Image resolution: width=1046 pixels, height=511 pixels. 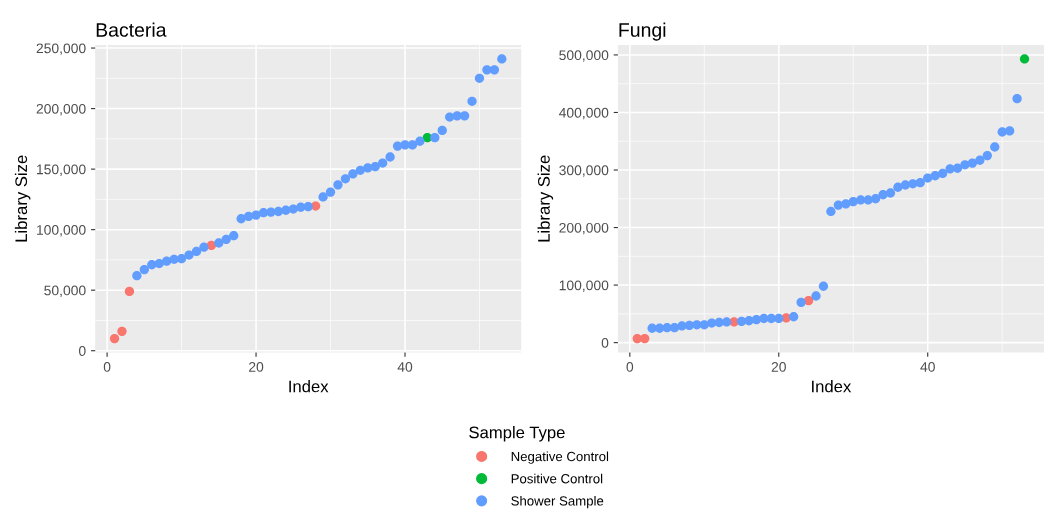 What do you see at coordinates (560, 457) in the screenshot?
I see `legend-label: Negative Control` at bounding box center [560, 457].